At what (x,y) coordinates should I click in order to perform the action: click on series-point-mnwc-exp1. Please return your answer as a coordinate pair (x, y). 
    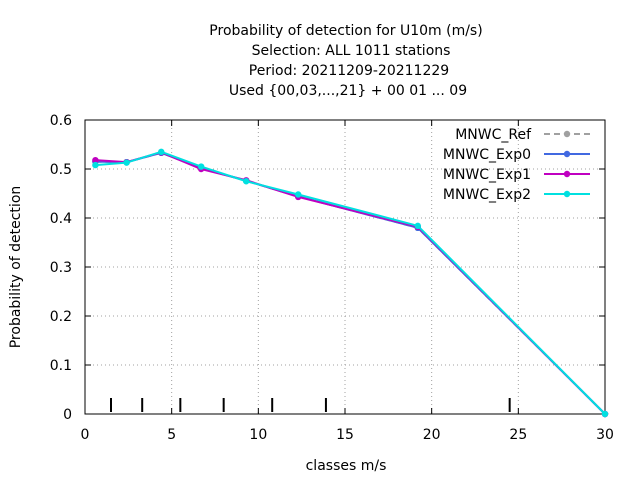
    Looking at the image, I should click on (95, 160).